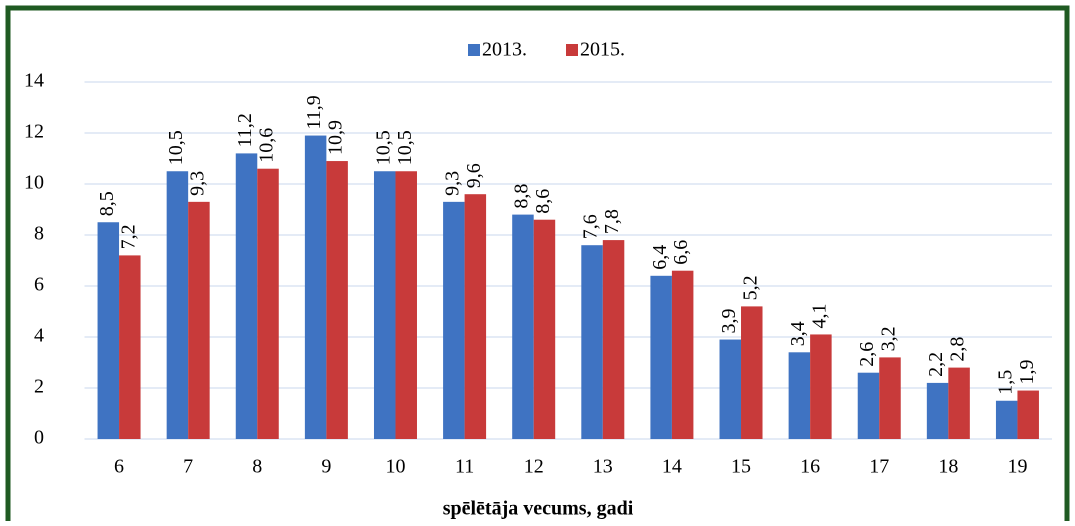 The width and height of the screenshot is (1075, 526). Describe the element at coordinates (1027, 372) in the screenshot. I see `value-label: 1,9` at that location.